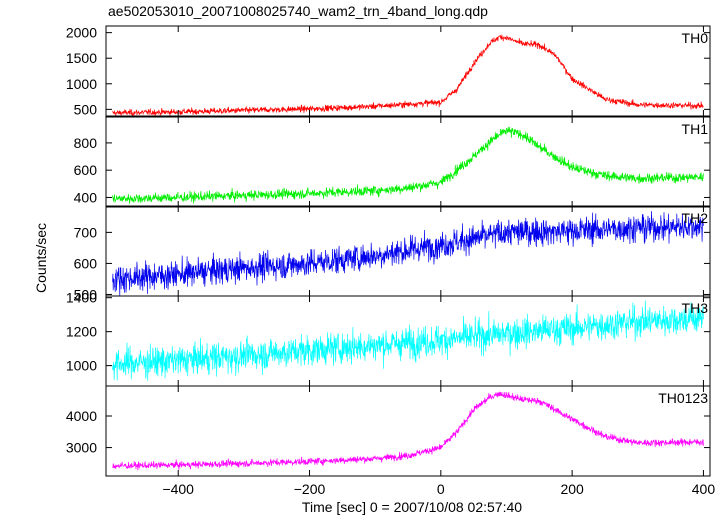 The height and width of the screenshot is (516, 724). I want to click on y-tick-label: 700, so click(86, 232).